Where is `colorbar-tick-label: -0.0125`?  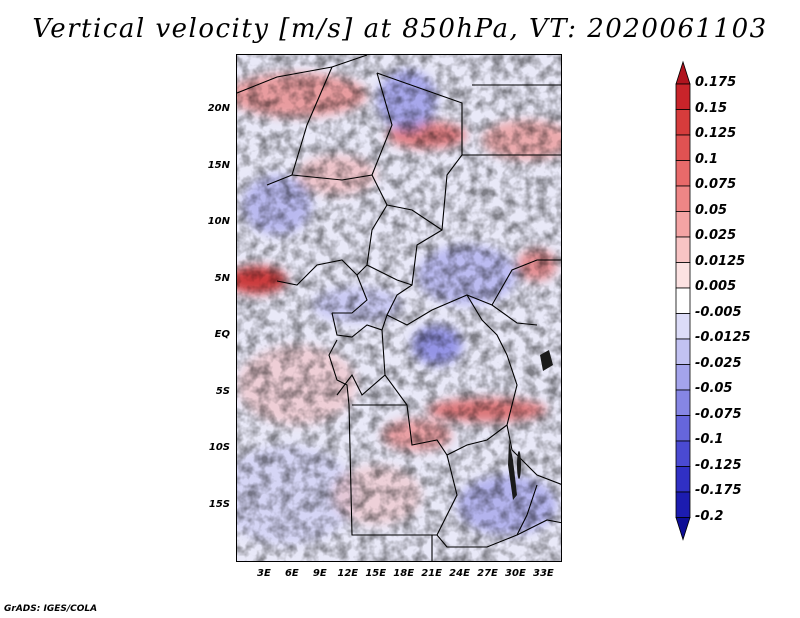
colorbar-tick-label: -0.0125 is located at coordinates (723, 337).